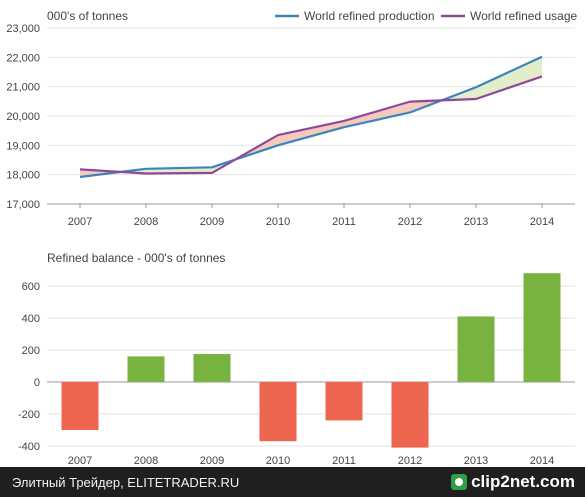  What do you see at coordinates (476, 461) in the screenshot?
I see `bottom-x-tick-label: 2013` at bounding box center [476, 461].